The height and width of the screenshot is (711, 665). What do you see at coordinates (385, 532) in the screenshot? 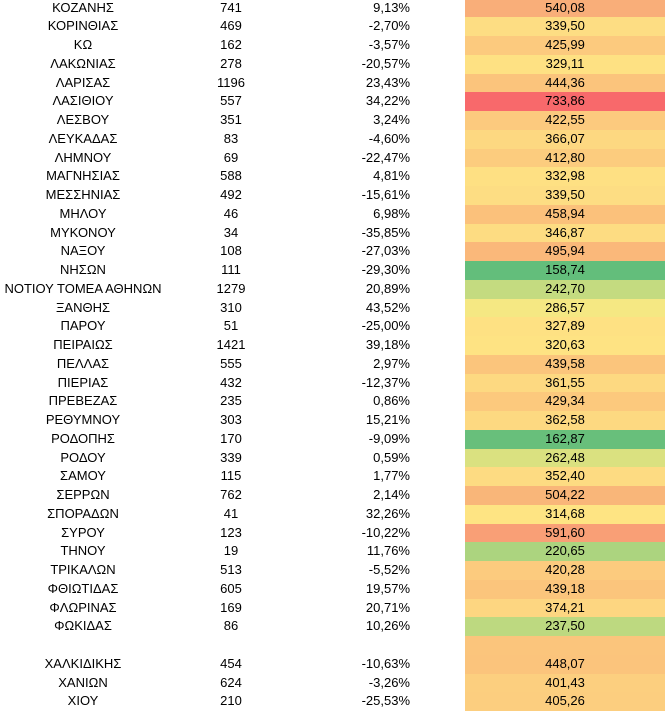
I see `change-percent-cell: -10,22%` at bounding box center [385, 532].